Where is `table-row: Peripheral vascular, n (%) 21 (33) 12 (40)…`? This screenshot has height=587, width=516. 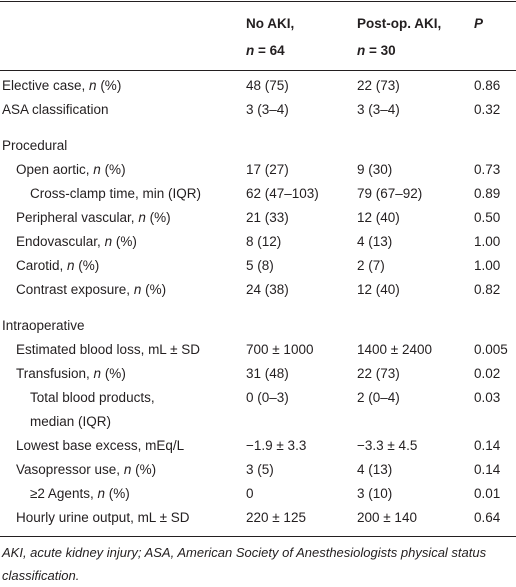
table-row: Peripheral vascular, n (%) 21 (33) 12 (40)… is located at coordinates (258, 218).